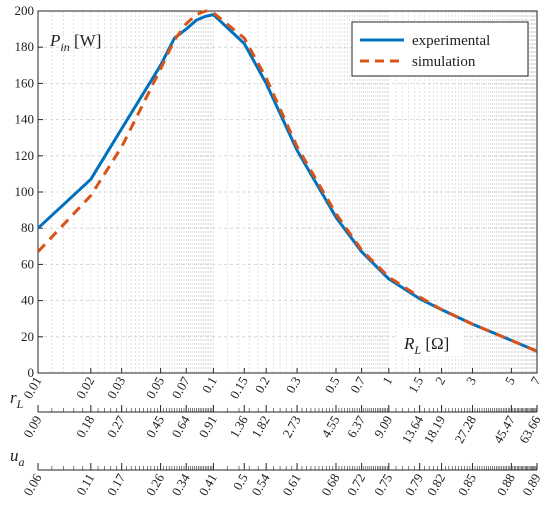  I want to click on x-tick-label: 2, so click(440, 380).